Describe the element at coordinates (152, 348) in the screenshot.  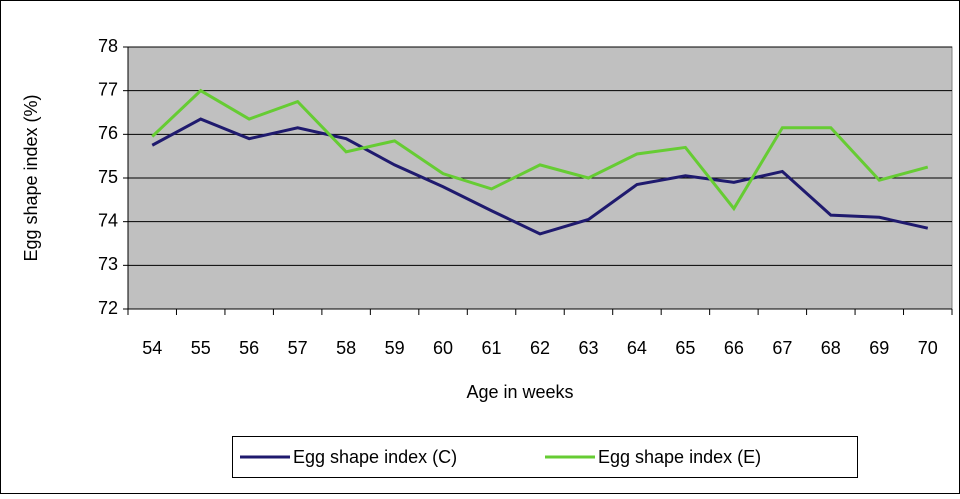
I see `x-tick-label: 54` at that location.